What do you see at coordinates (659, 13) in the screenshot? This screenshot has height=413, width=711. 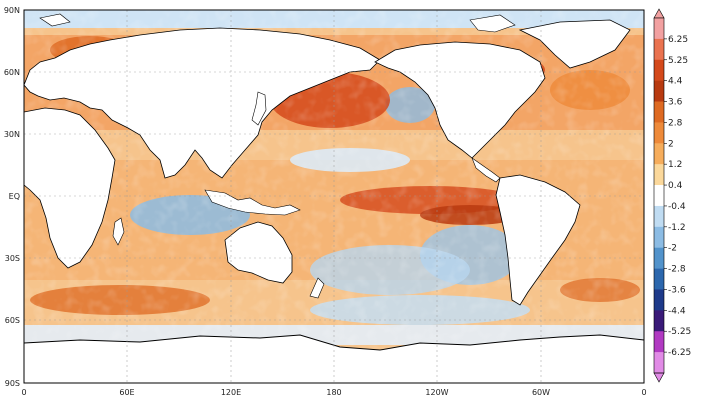 I see `colorbar-top-arrow` at bounding box center [659, 13].